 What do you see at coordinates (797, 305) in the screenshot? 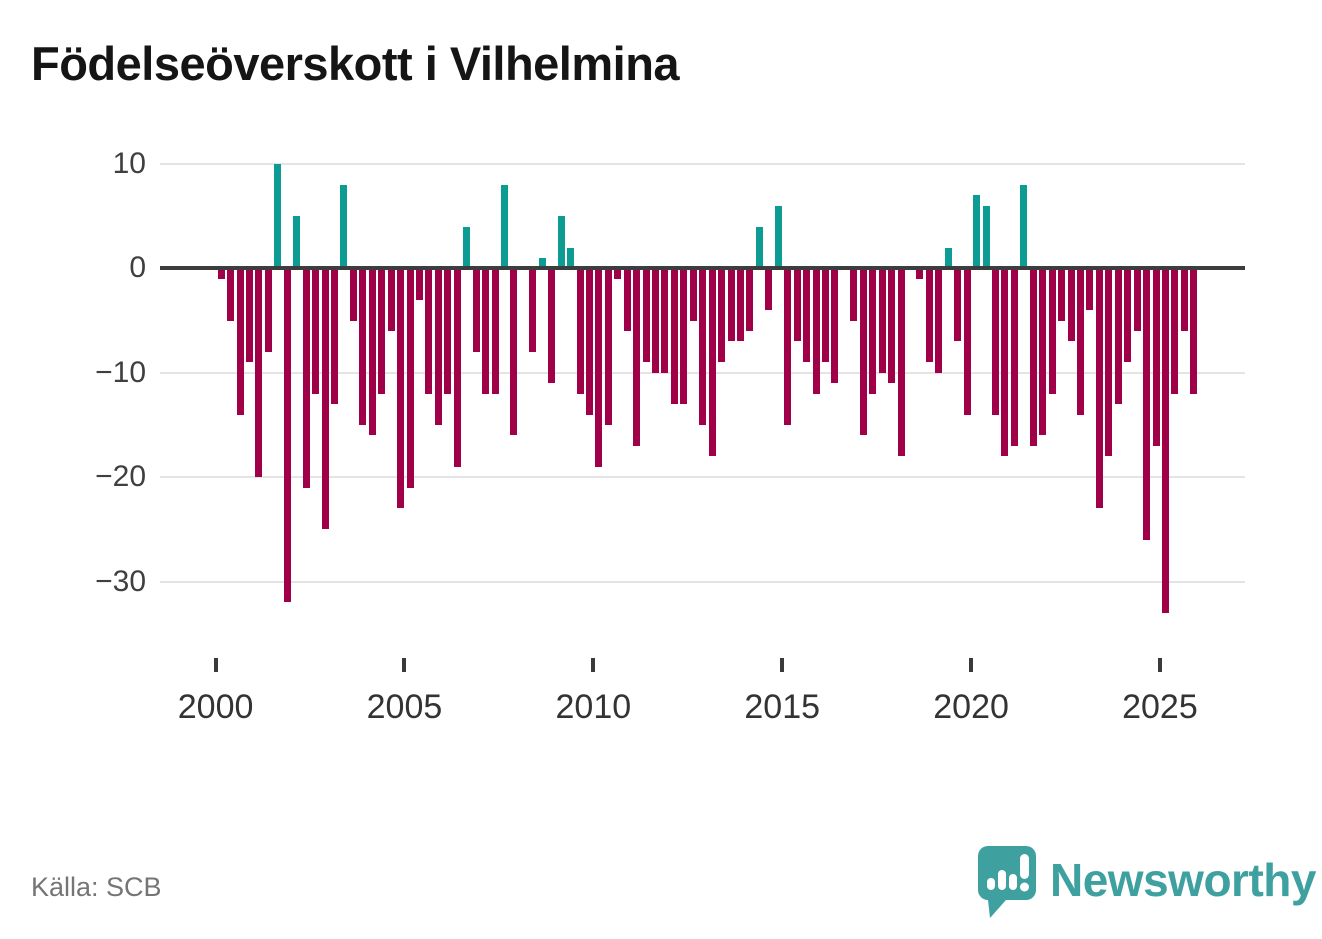
I see `bar-2015-Q2` at bounding box center [797, 305].